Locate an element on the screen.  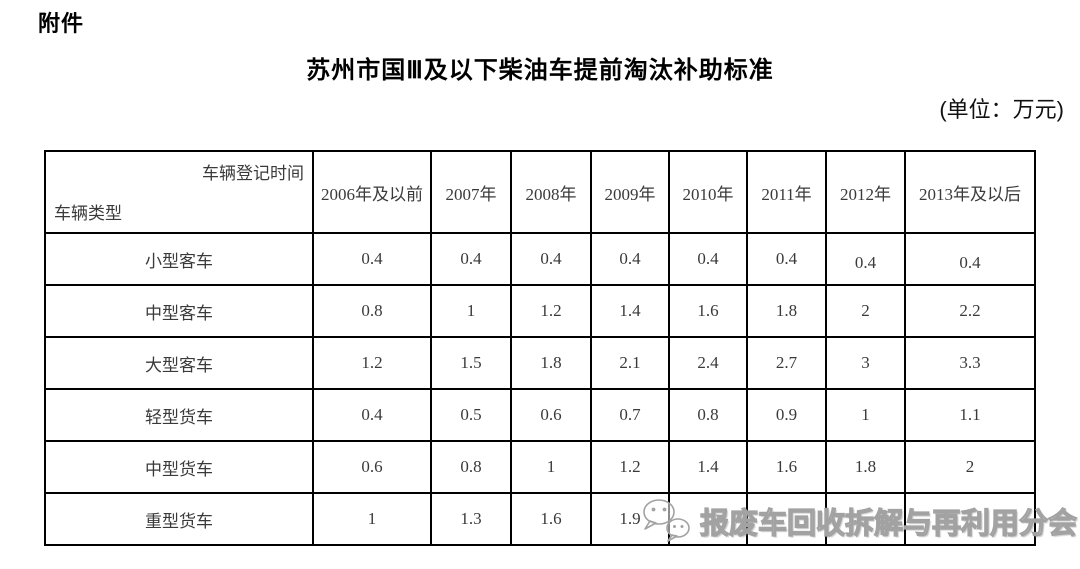
table-cell: 2.1 is located at coordinates (630, 363).